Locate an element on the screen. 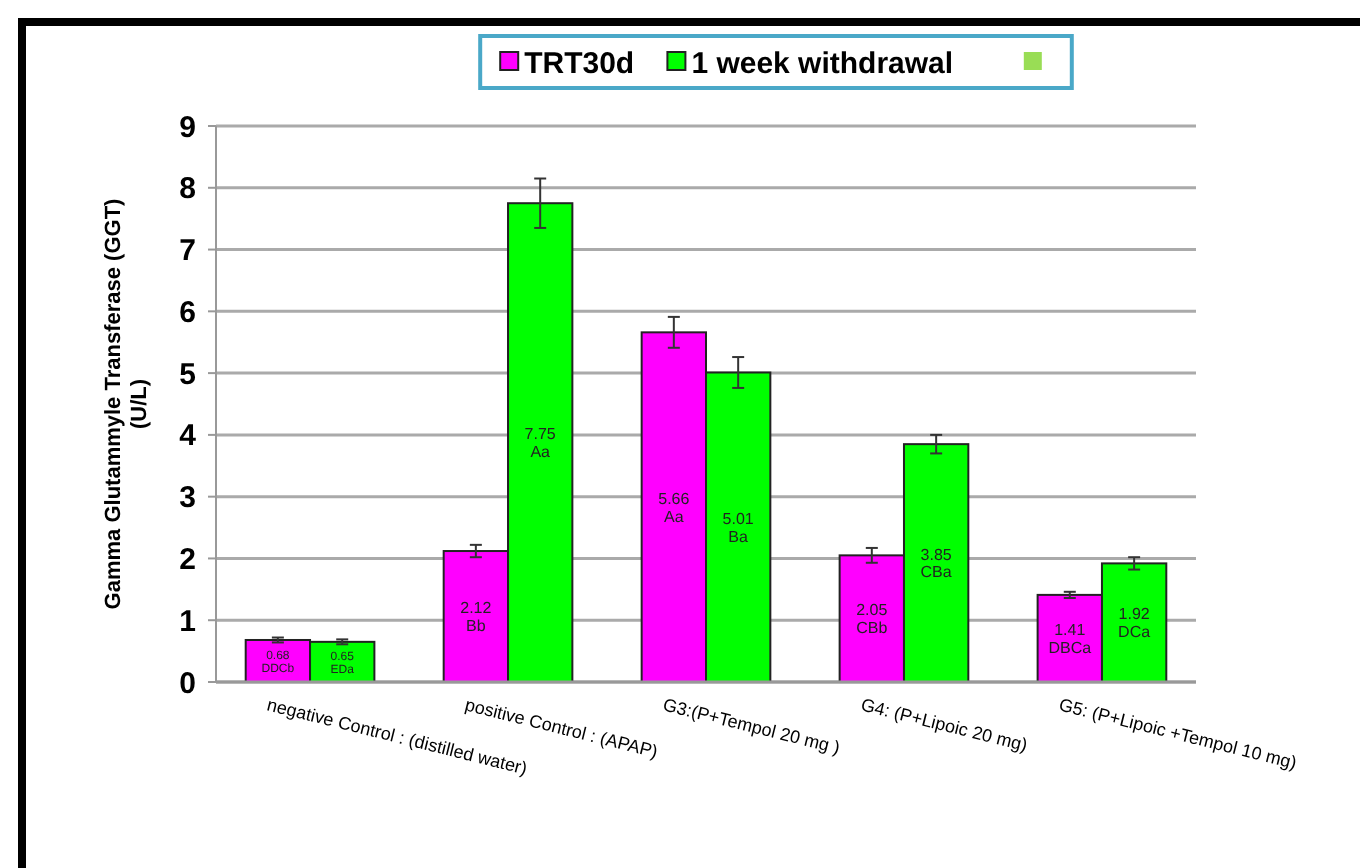  y-tick-label: 3 is located at coordinates (187, 498).